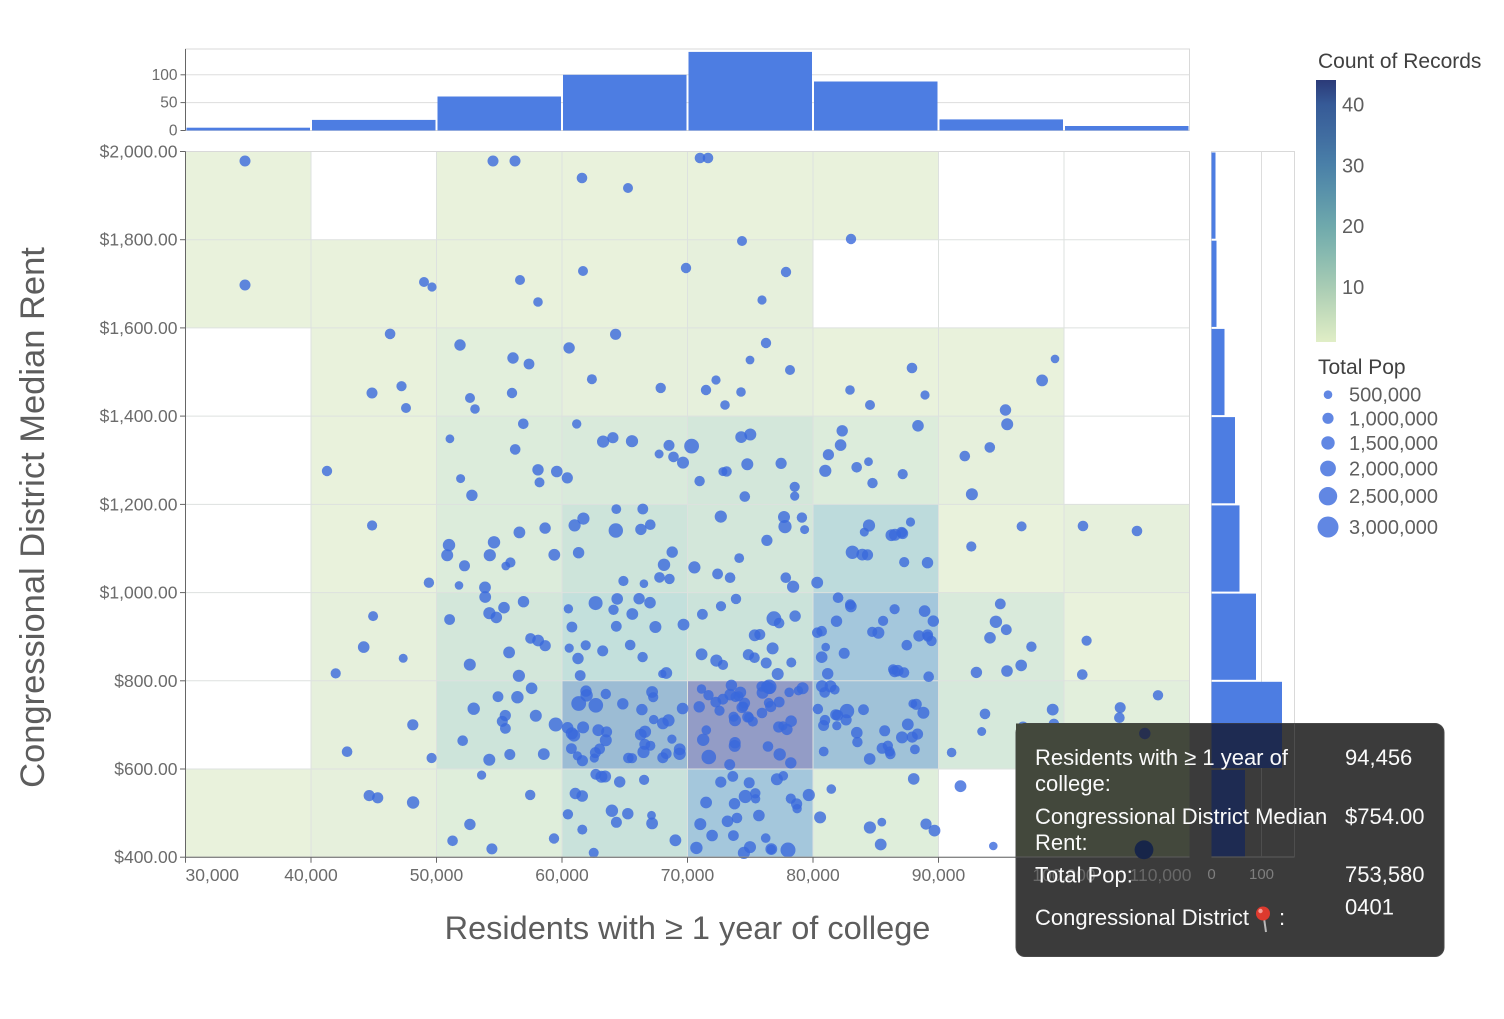 The image size is (1504, 1019). Describe the element at coordinates (146, 681) in the screenshot. I see `svg-text: $800.00` at that location.